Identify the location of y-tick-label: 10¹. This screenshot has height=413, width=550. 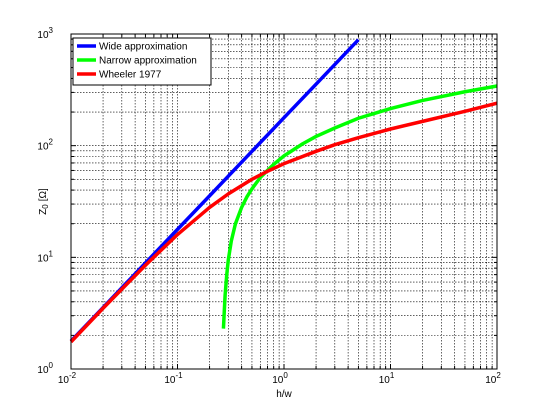
(45, 256).